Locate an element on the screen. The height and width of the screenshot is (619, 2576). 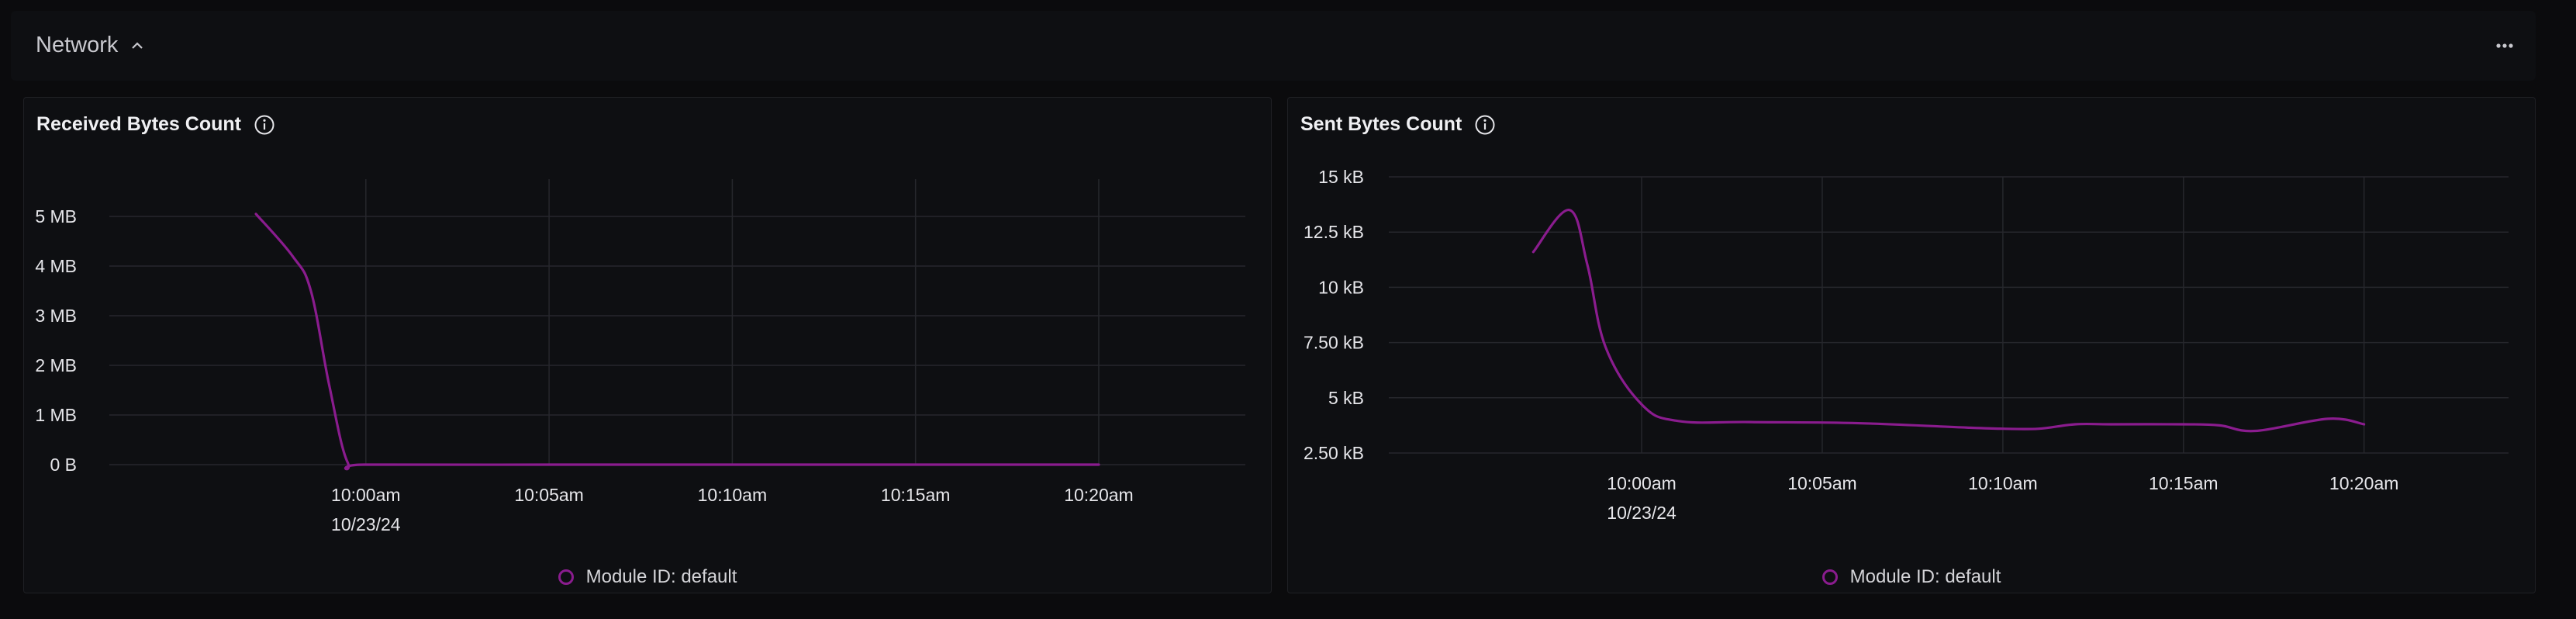
y-tick-label: 1 MB is located at coordinates (56, 415).